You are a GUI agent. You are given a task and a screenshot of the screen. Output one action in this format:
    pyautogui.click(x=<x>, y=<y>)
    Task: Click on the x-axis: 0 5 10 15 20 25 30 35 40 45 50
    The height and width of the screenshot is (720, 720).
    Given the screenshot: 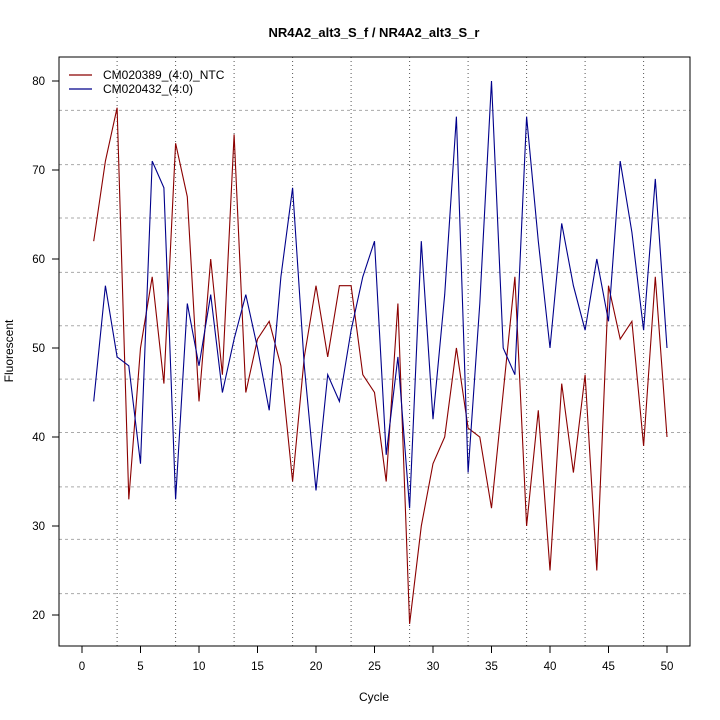 What is the action you would take?
    pyautogui.click(x=376, y=659)
    